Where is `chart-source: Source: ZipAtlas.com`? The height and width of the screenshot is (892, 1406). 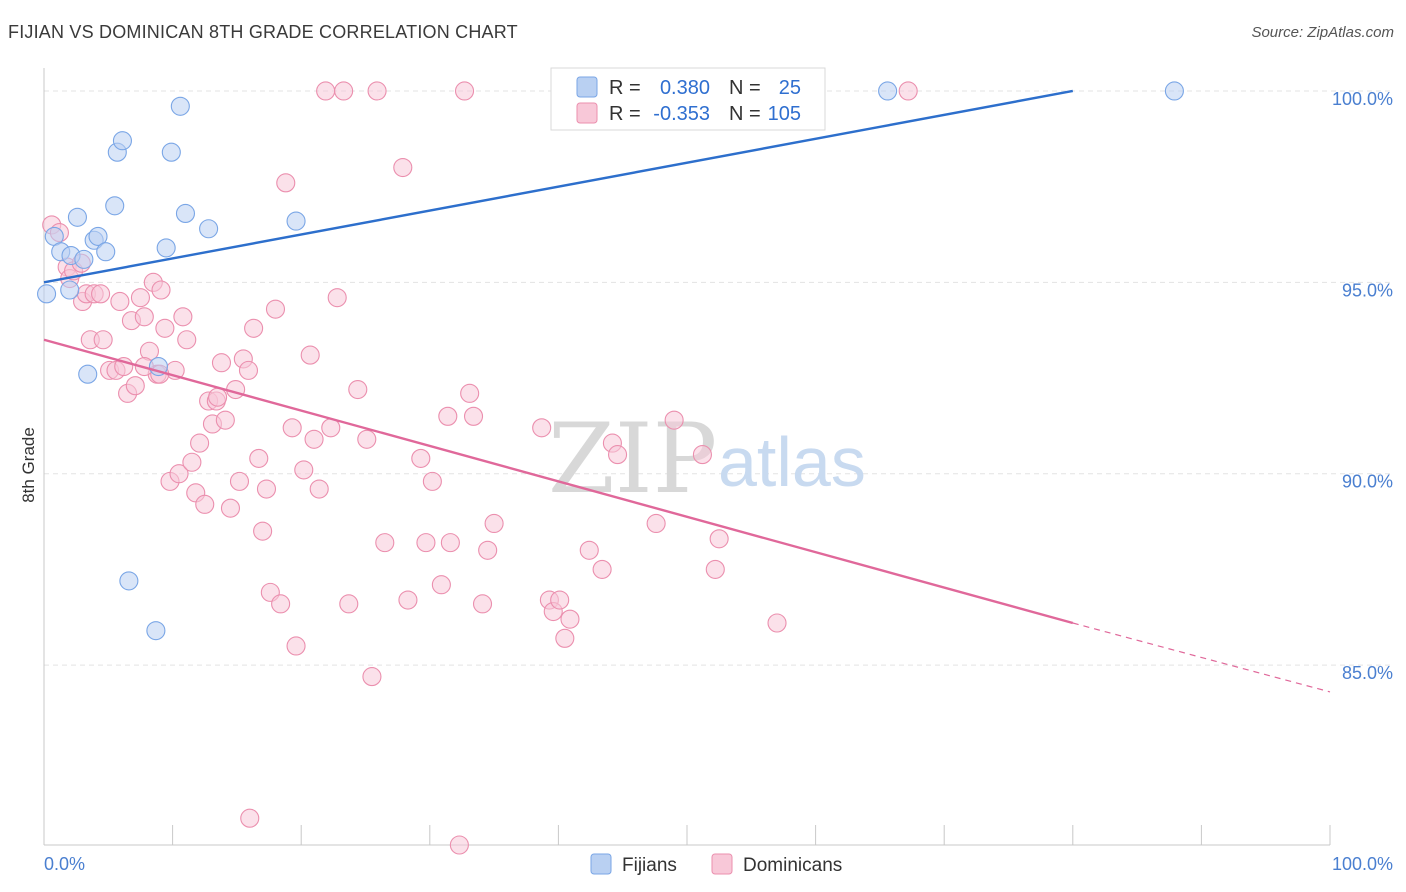
chart-source: Source: ZipAtlas.com is located at coordinates (1322, 32).